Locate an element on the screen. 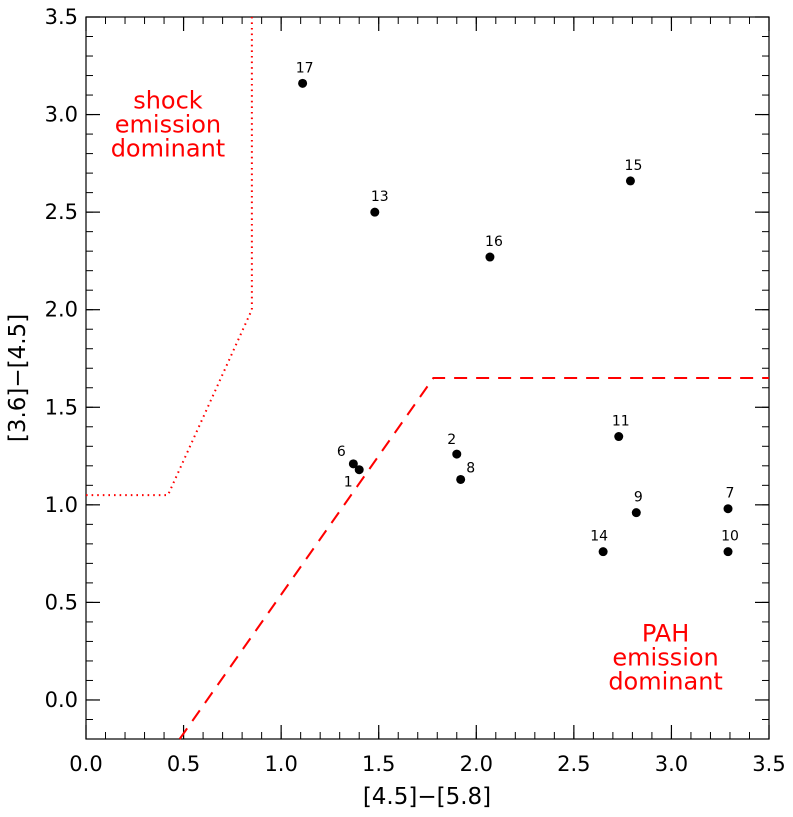 Image resolution: width=793 pixels, height=817 pixels. y-tick-label: 0.5 is located at coordinates (61, 602).